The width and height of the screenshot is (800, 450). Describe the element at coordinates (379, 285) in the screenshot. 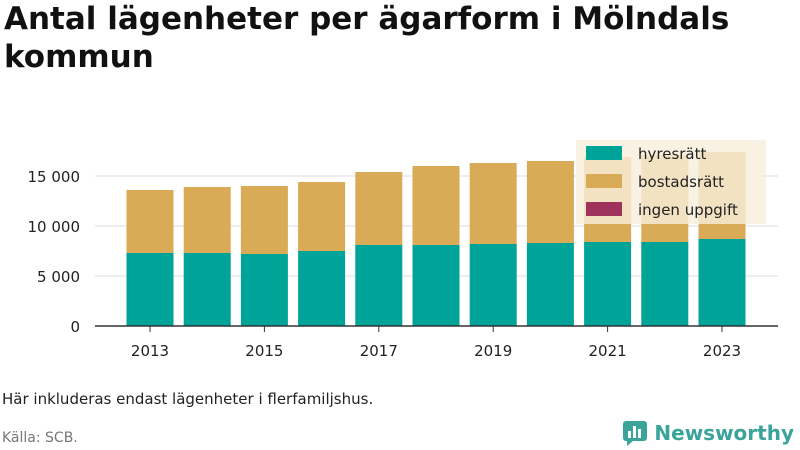

I see `bar-hyresratt-2017` at that location.